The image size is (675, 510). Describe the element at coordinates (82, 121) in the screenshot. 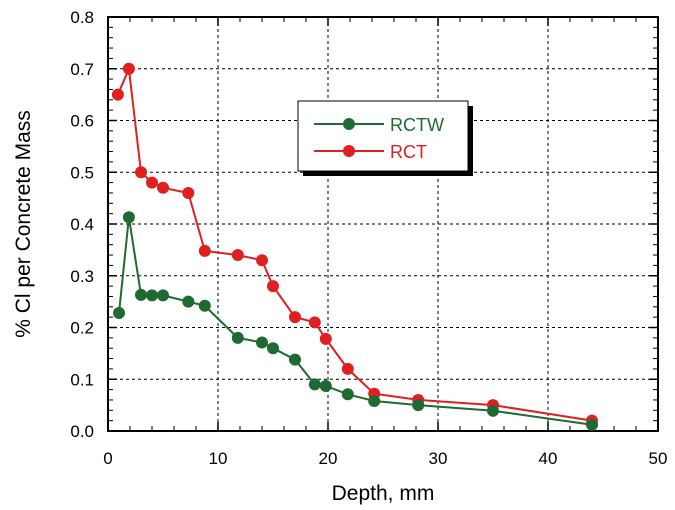

I see `y-tick-label: 0.6` at that location.